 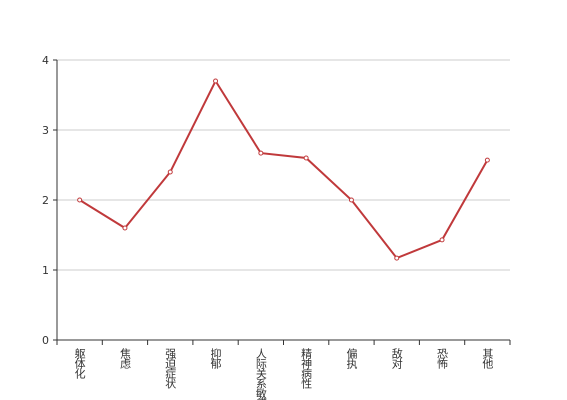 I want to click on x-tick-label: 精神病性, so click(x=306, y=369).